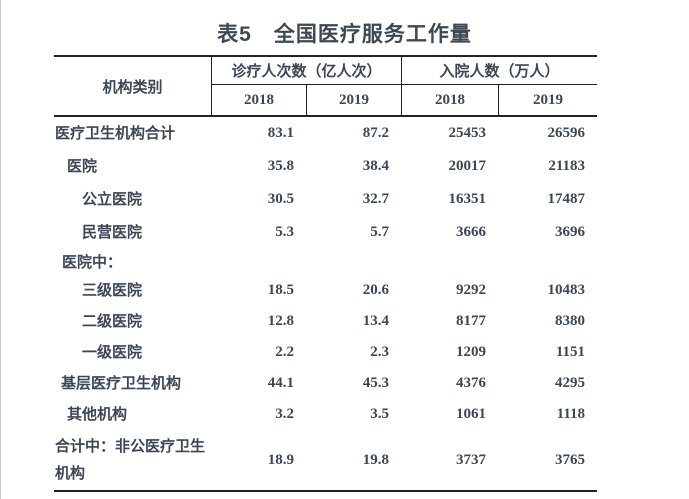 This screenshot has width=689, height=499. Describe the element at coordinates (280, 290) in the screenshot. I see `cell-value: 18.5` at that location.